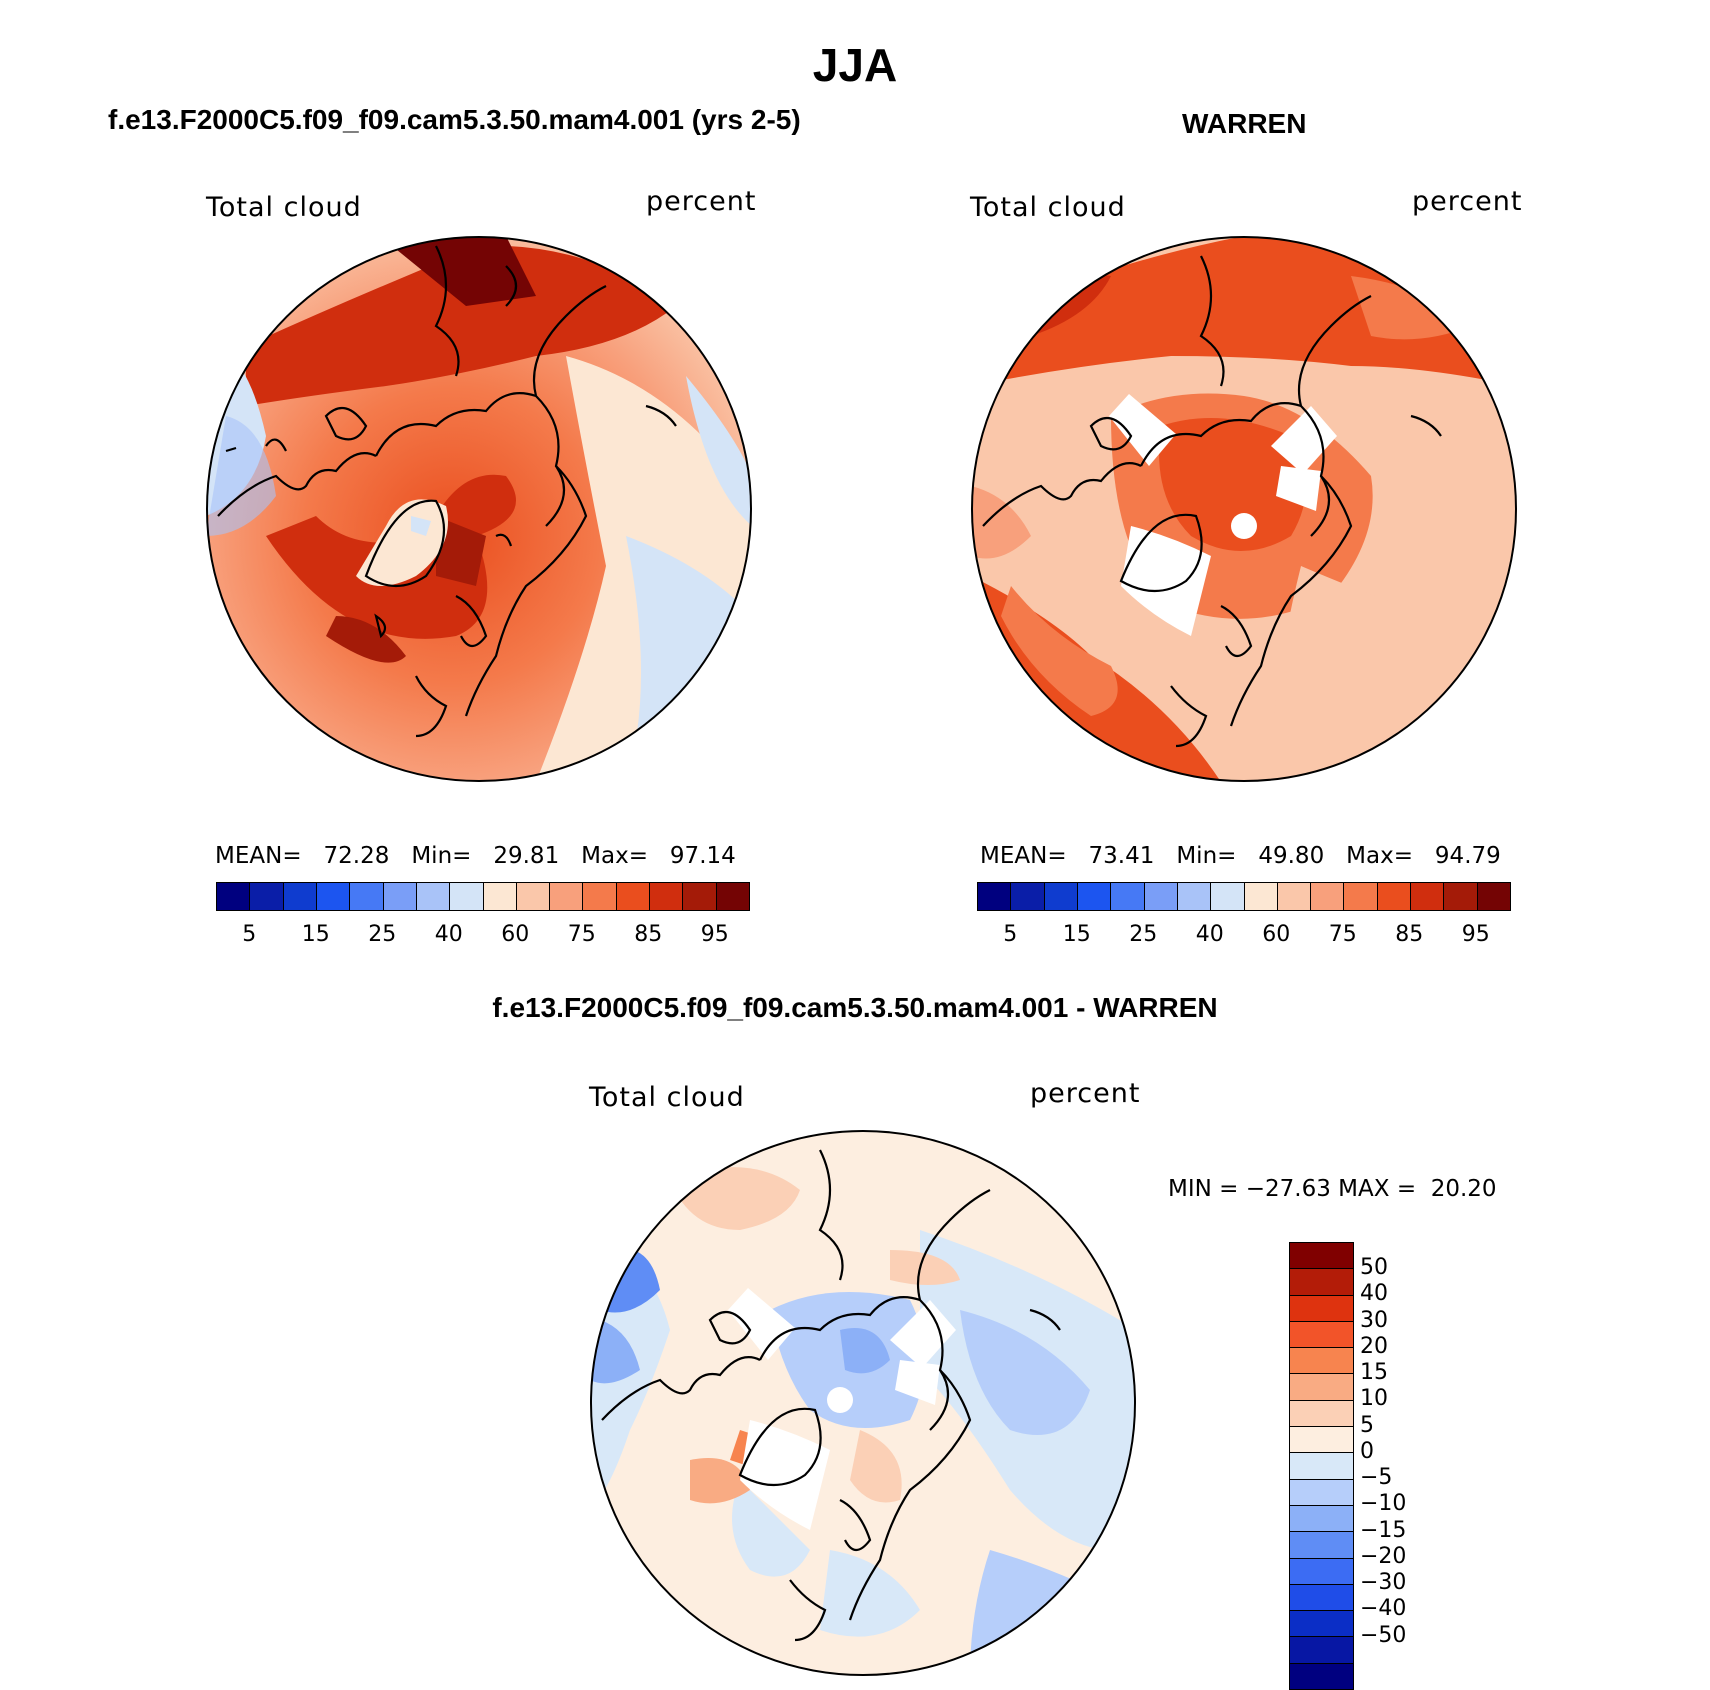 The image size is (1710, 1690). What do you see at coordinates (1383, 1556) in the screenshot?
I see `colorbar-tick-label: −20` at bounding box center [1383, 1556].